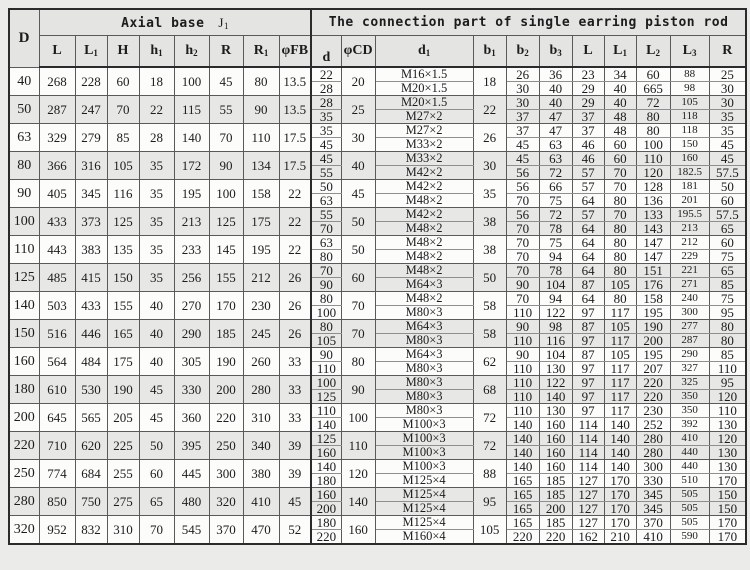  Describe the element at coordinates (295, 249) in the screenshot. I see `cell-FB: 22` at that location.